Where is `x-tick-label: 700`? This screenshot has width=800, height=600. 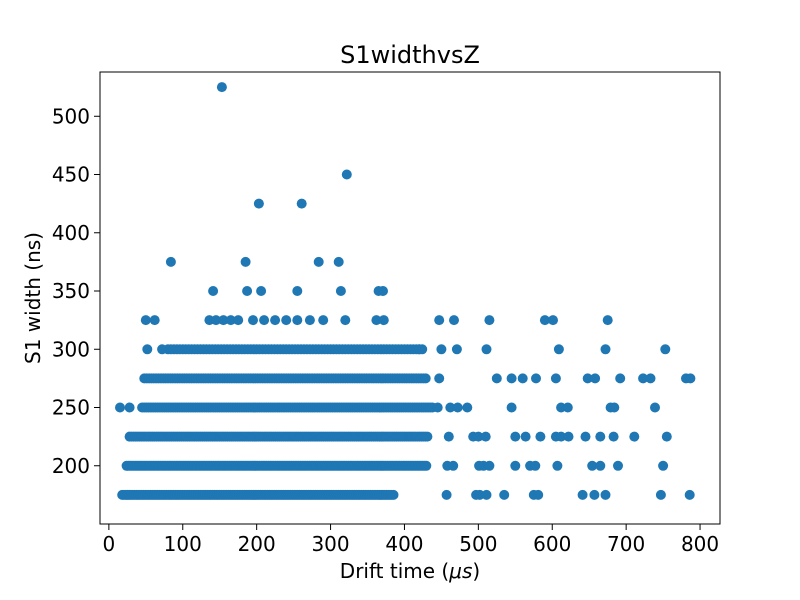
x-tick-label: 700 is located at coordinates (626, 544).